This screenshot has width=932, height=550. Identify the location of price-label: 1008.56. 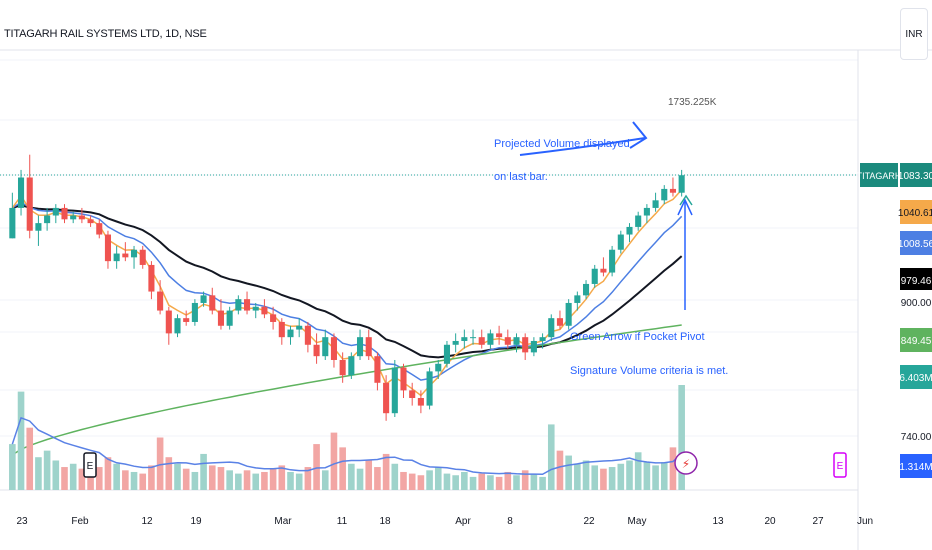
(915, 244).